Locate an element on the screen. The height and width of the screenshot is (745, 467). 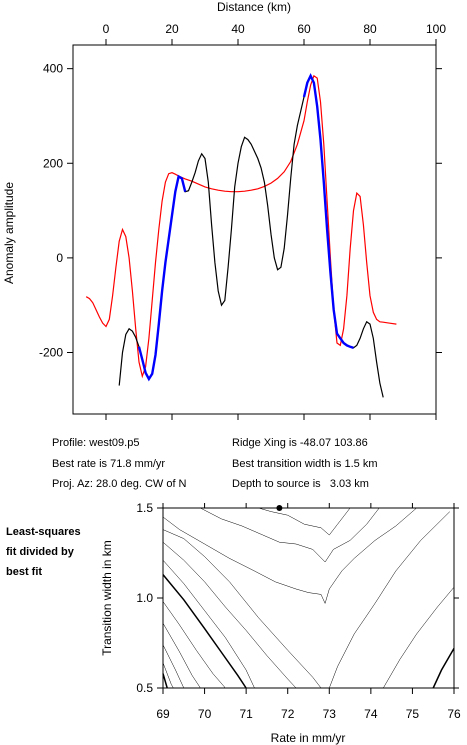
best-rate-text: Best rate is 71.8 mm/yr is located at coordinates (109, 464).